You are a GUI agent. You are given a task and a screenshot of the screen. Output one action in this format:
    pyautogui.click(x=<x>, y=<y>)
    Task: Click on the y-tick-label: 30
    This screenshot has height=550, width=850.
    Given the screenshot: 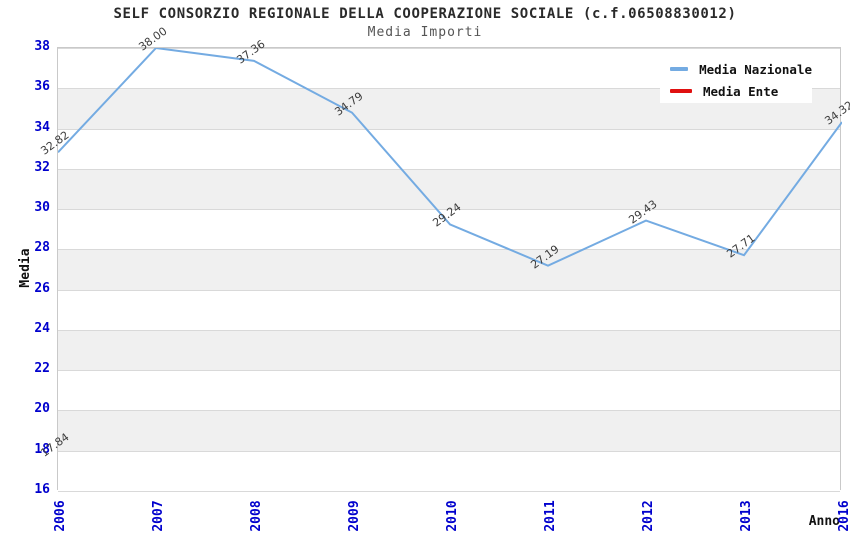 What is the action you would take?
    pyautogui.click(x=42, y=208)
    